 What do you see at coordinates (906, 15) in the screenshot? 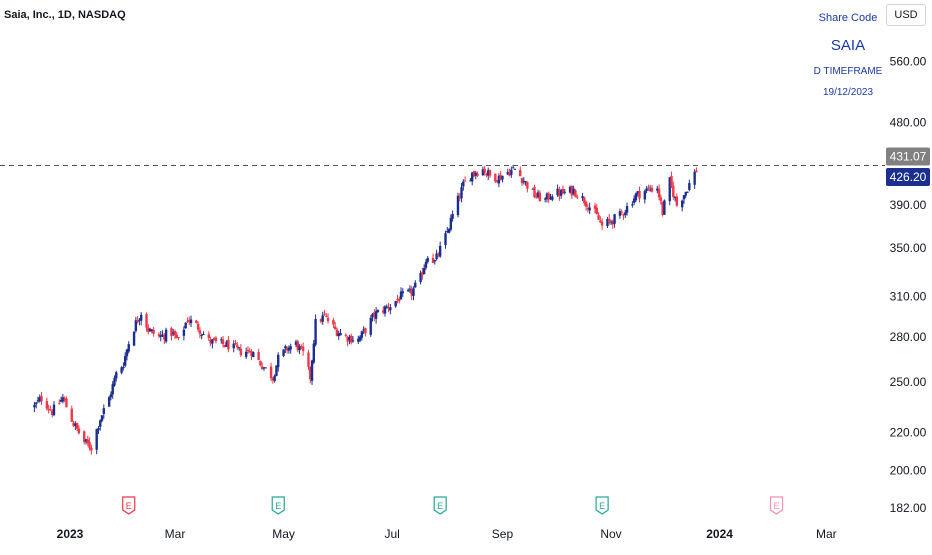
I see `currency-button: USD` at bounding box center [906, 15].